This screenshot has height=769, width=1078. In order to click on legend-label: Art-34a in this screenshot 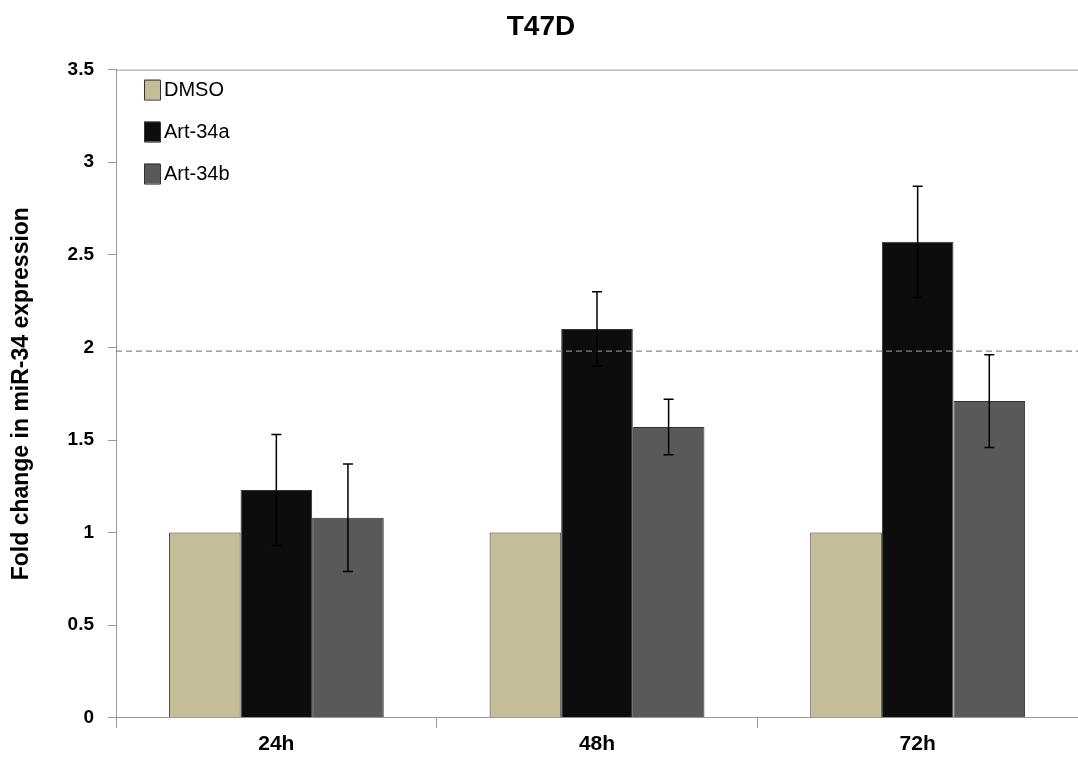, I will do `click(197, 131)`.